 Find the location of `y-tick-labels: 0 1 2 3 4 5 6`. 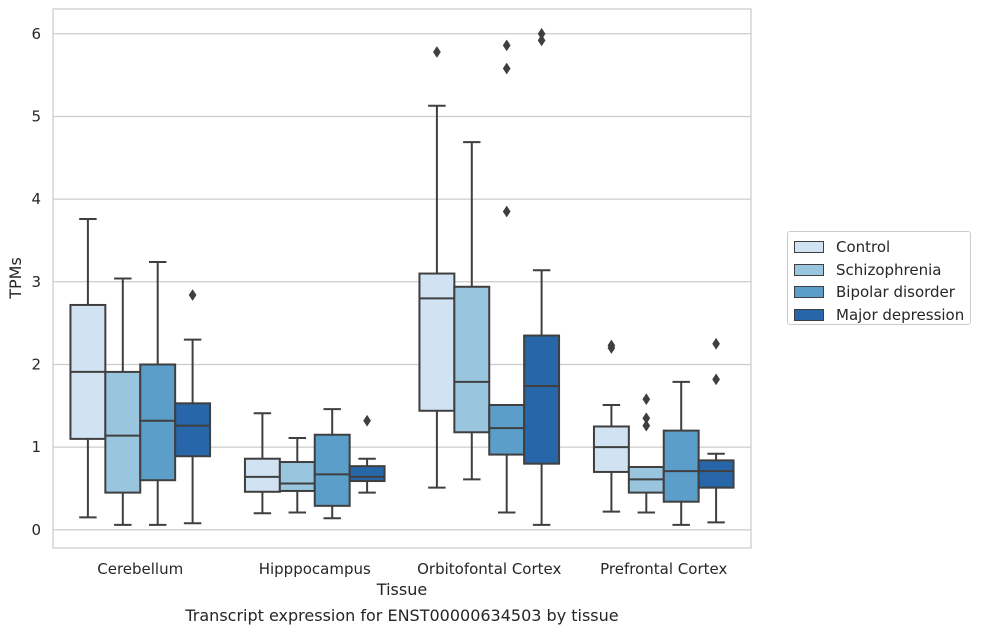

y-tick-labels: 0 1 2 3 4 5 6 is located at coordinates (36, 282).